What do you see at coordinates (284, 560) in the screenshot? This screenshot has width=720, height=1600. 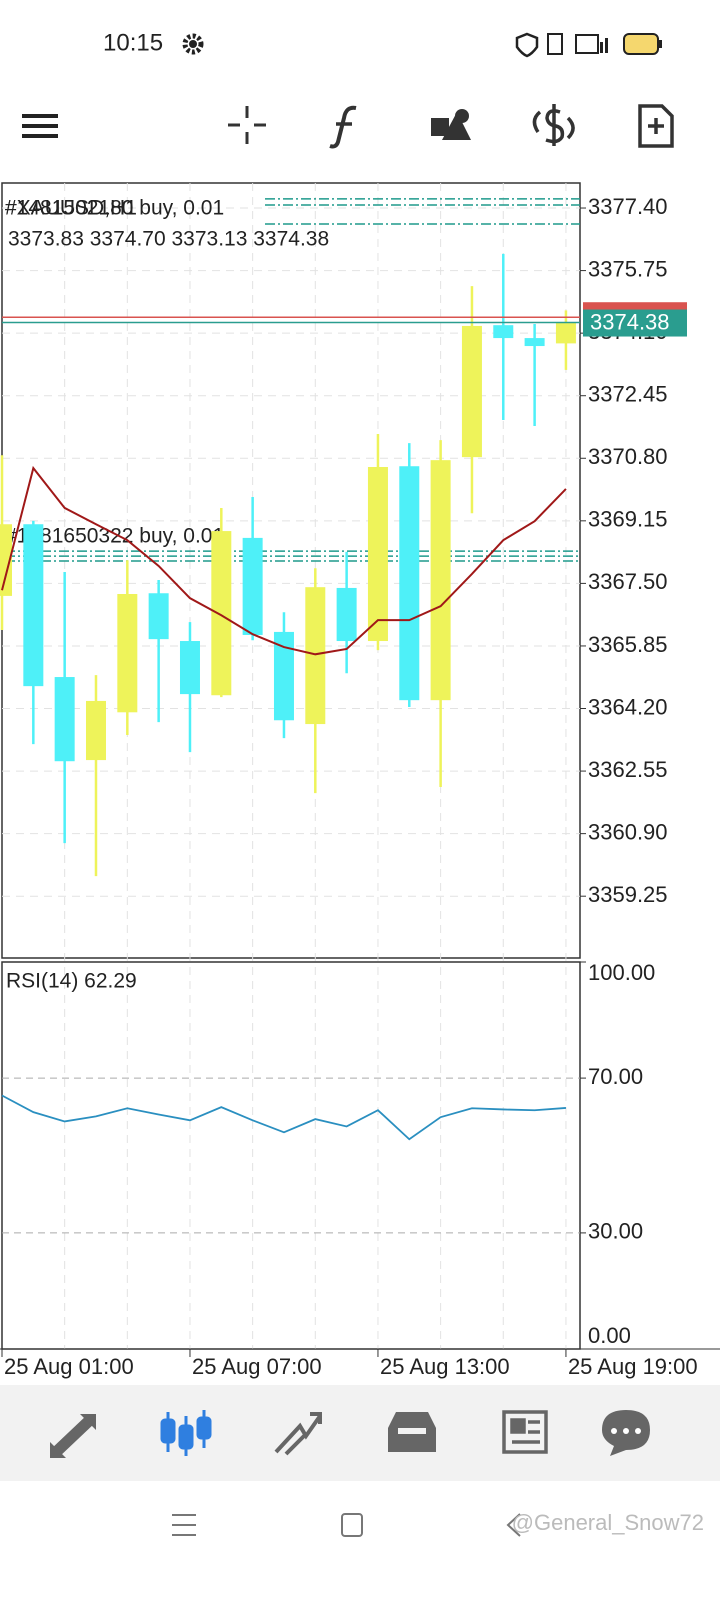 I see `moving-average-line` at bounding box center [284, 560].